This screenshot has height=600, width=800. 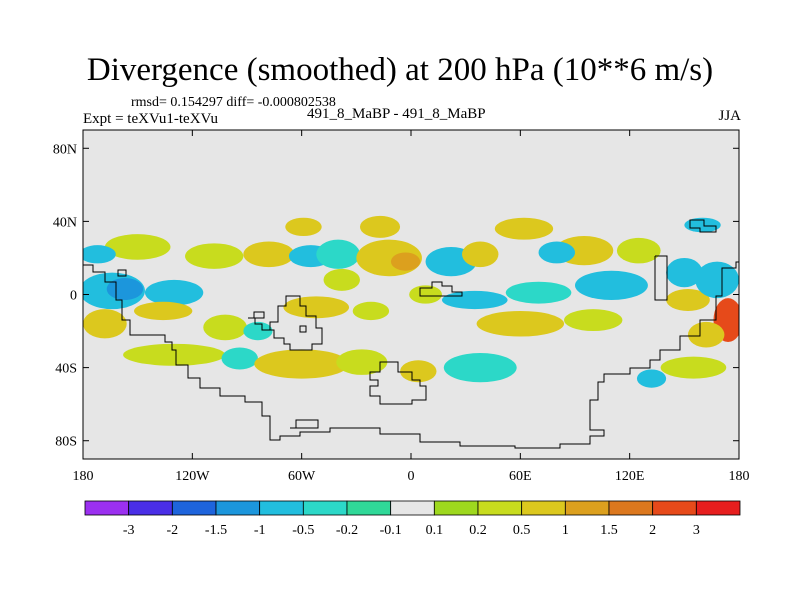 I want to click on colorbar-label: -0.5, so click(x=303, y=530).